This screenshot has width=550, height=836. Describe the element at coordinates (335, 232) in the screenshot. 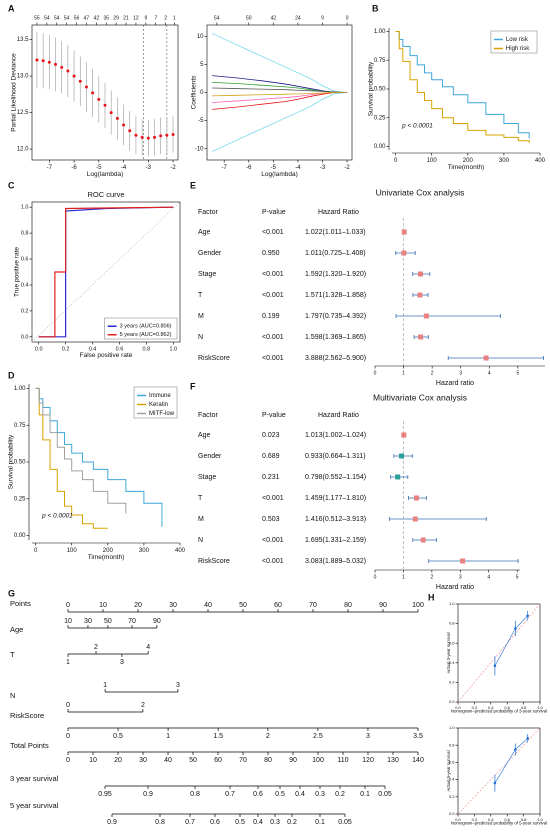

I see `hazard-ratio: 1.022(1.011–1.033)` at that location.